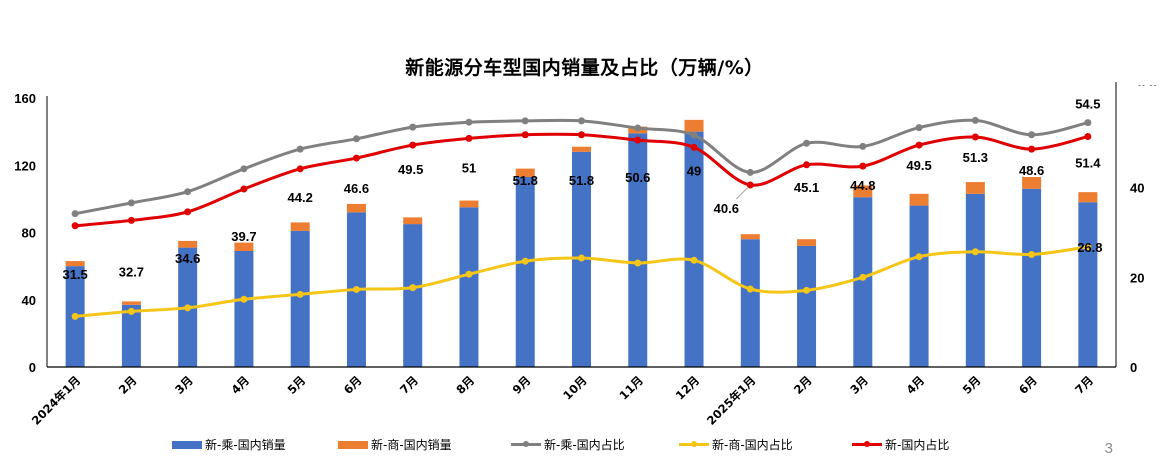 The width and height of the screenshot is (1169, 474). What do you see at coordinates (245, 445) in the screenshot?
I see `legend-label: 新-乘-国内销量` at bounding box center [245, 445].